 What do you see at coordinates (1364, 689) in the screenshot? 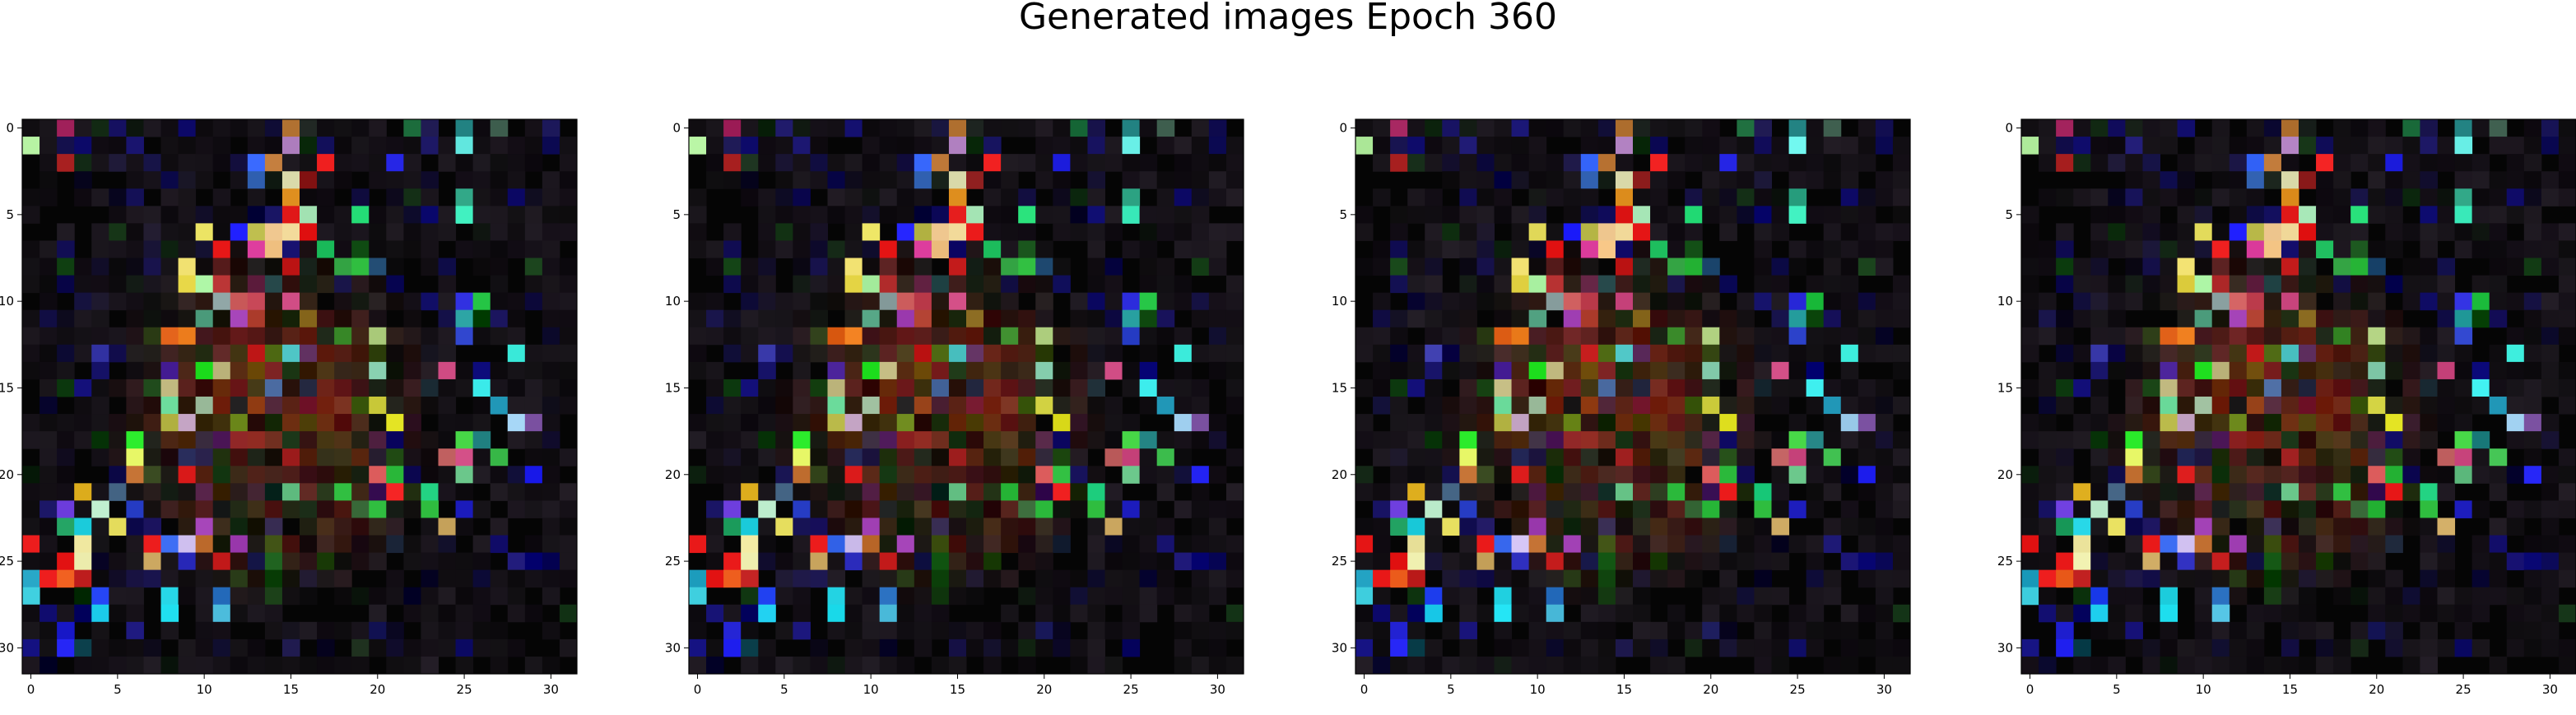
I see `x-tick-label: 0` at bounding box center [1364, 689].